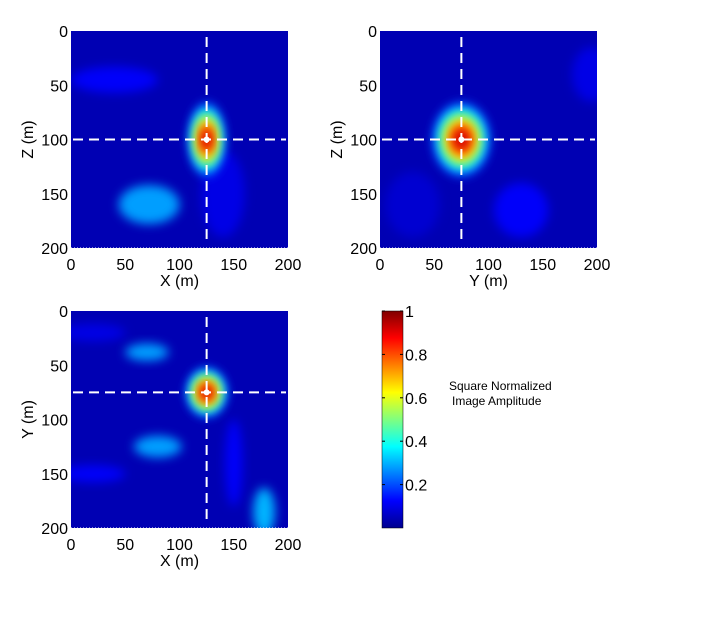 The height and width of the screenshot is (621, 720). Describe the element at coordinates (179, 419) in the screenshot. I see `heatmap-background` at that location.